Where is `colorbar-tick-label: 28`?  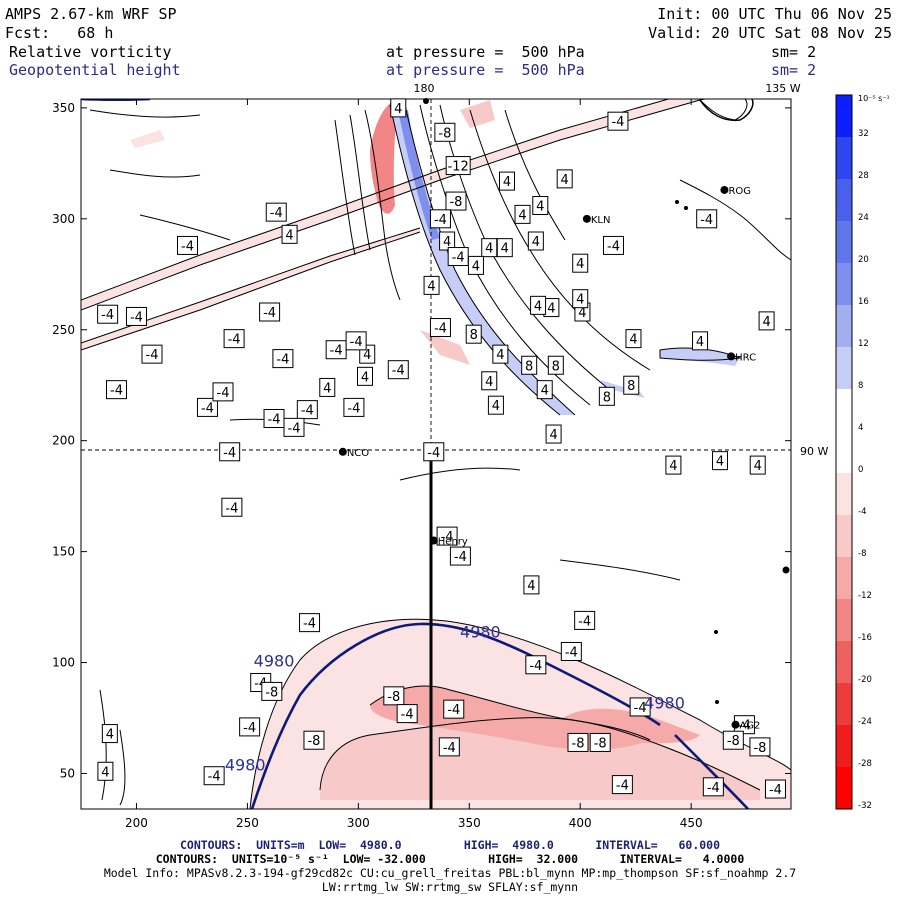 colorbar-tick-label: 28 is located at coordinates (863, 176).